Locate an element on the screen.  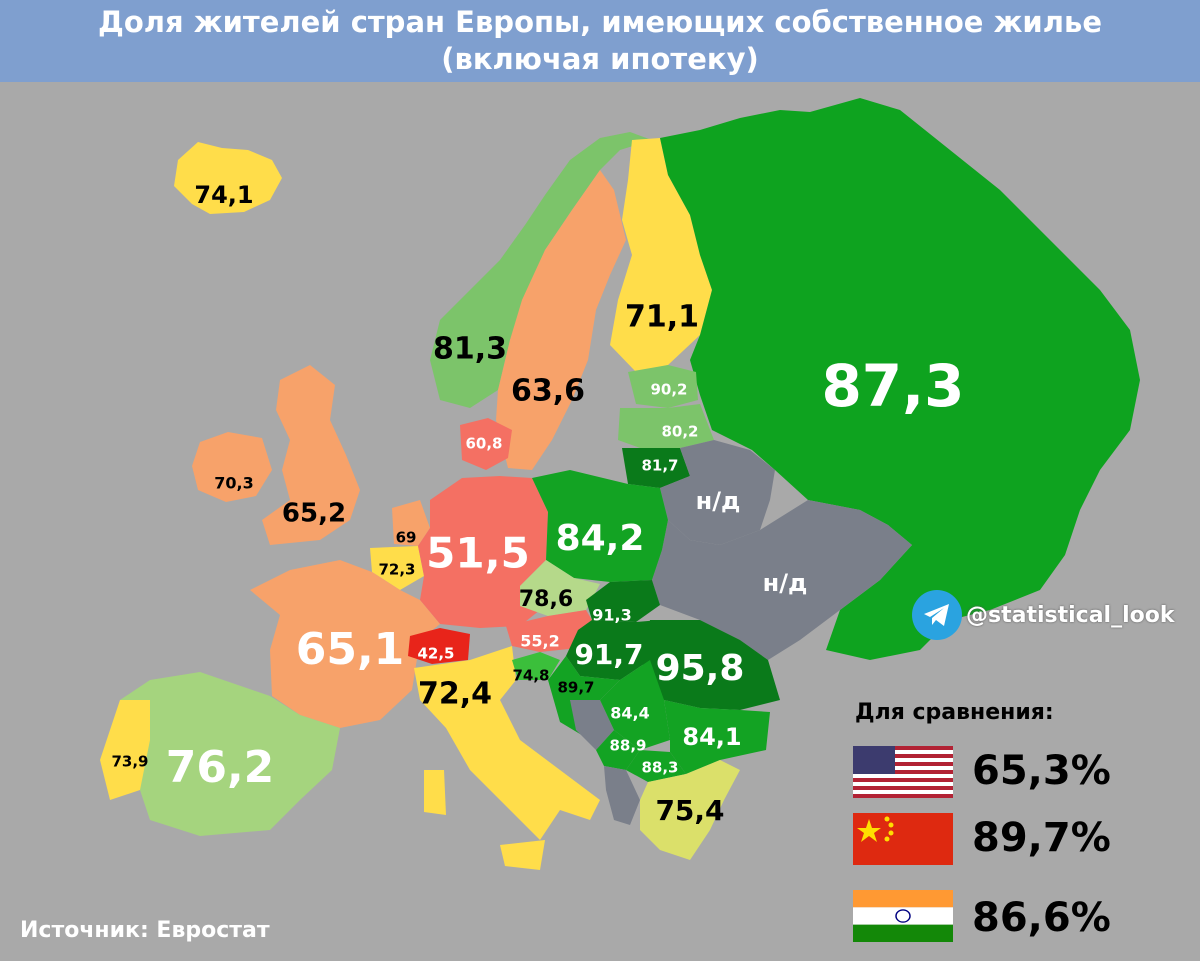
country-czechia is located at coordinates (560, 588).